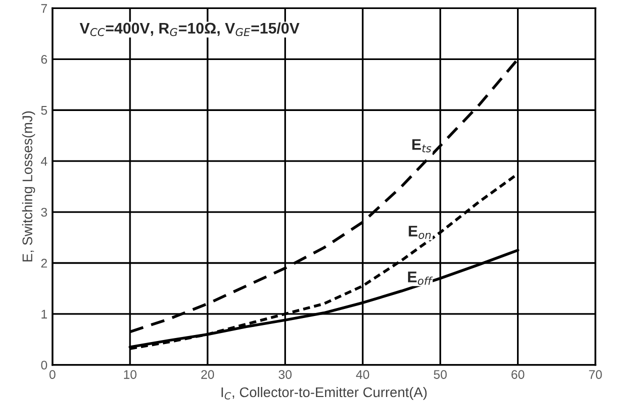 The image size is (617, 410). Describe the element at coordinates (52, 374) in the screenshot. I see `x-tick-label: 0` at that location.